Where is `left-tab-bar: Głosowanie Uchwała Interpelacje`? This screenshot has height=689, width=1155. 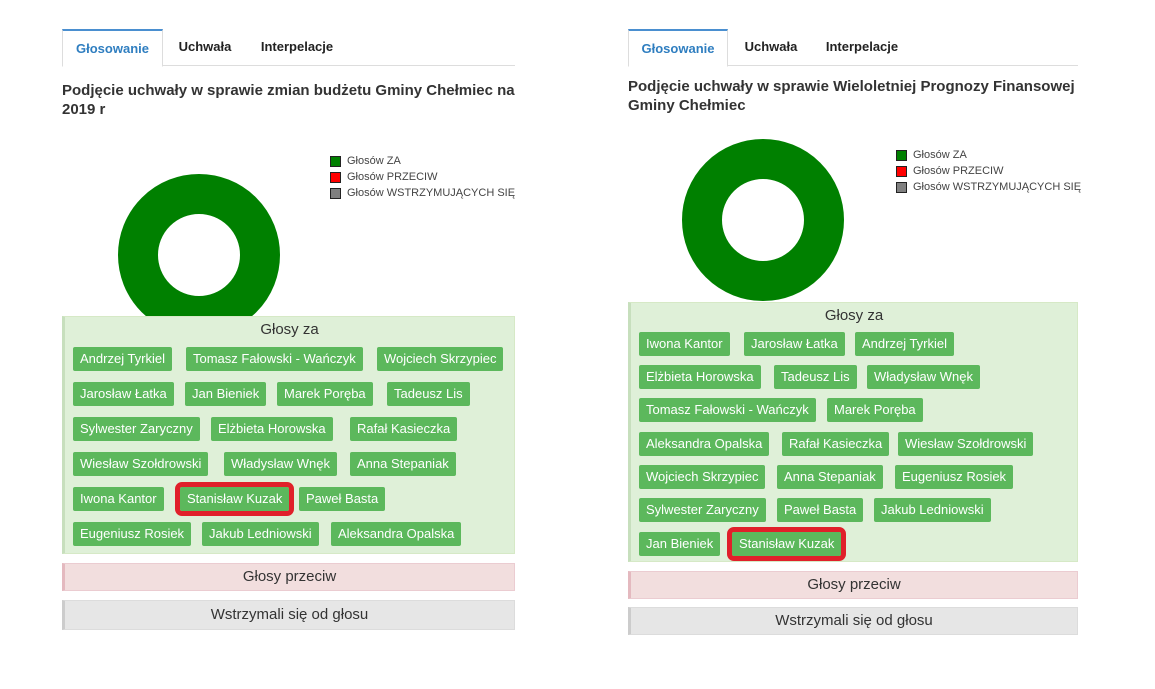 left-tab-bar: Głosowanie Uchwała Interpelacje is located at coordinates (288, 48).